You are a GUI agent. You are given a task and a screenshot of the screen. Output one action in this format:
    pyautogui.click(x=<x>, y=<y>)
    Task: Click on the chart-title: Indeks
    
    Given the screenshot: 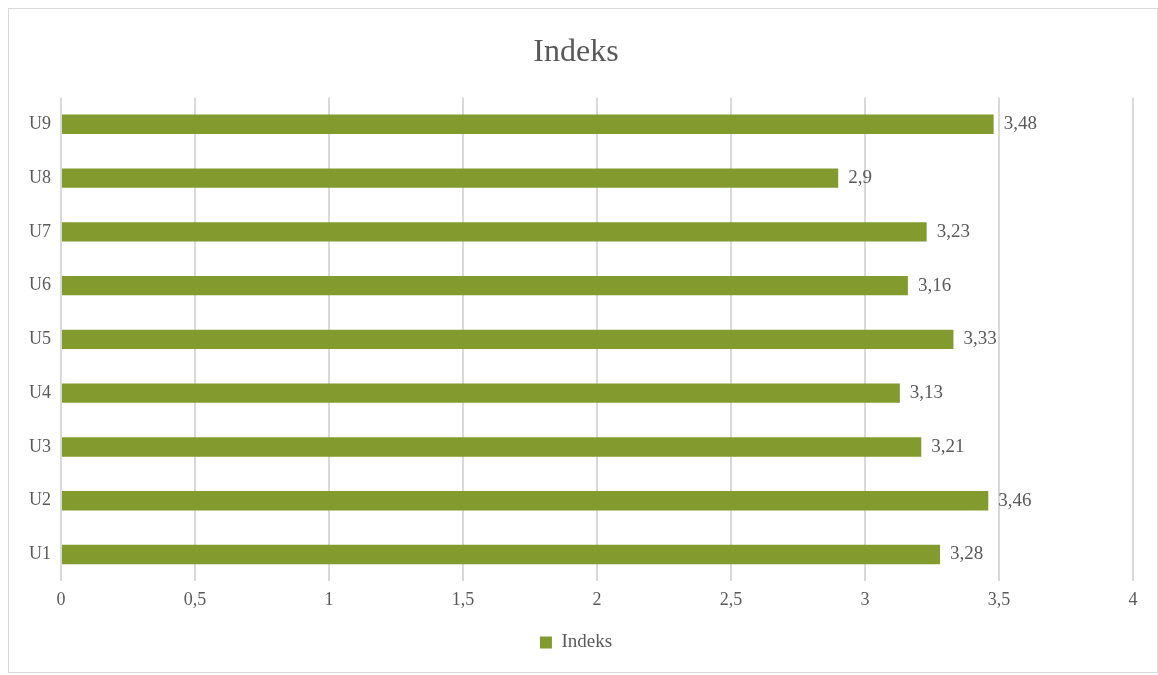 What is the action you would take?
    pyautogui.click(x=576, y=49)
    